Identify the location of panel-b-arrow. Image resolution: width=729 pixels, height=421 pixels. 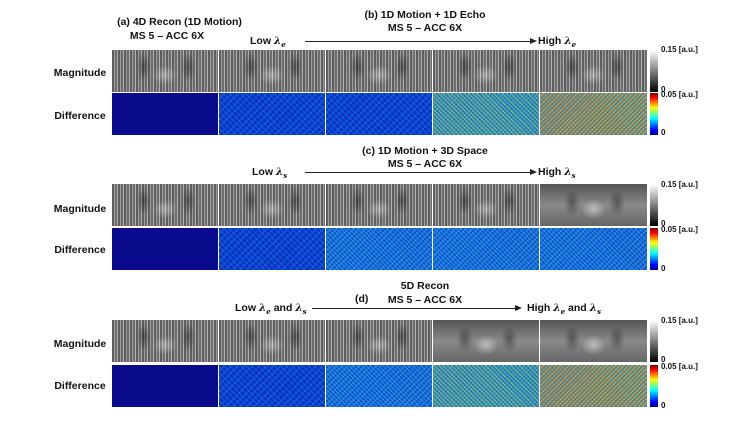
(421, 41).